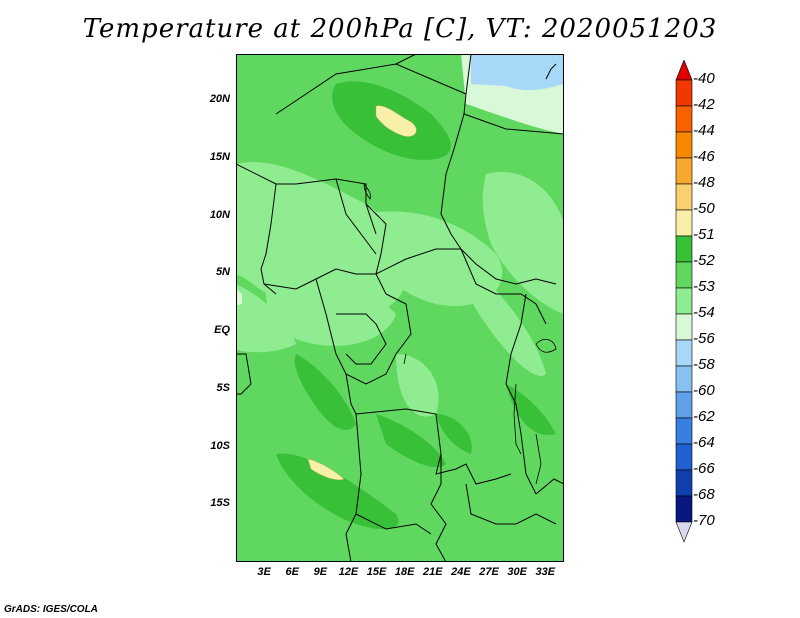  Describe the element at coordinates (704, 78) in the screenshot. I see `colorbar-level-label: -40` at that location.